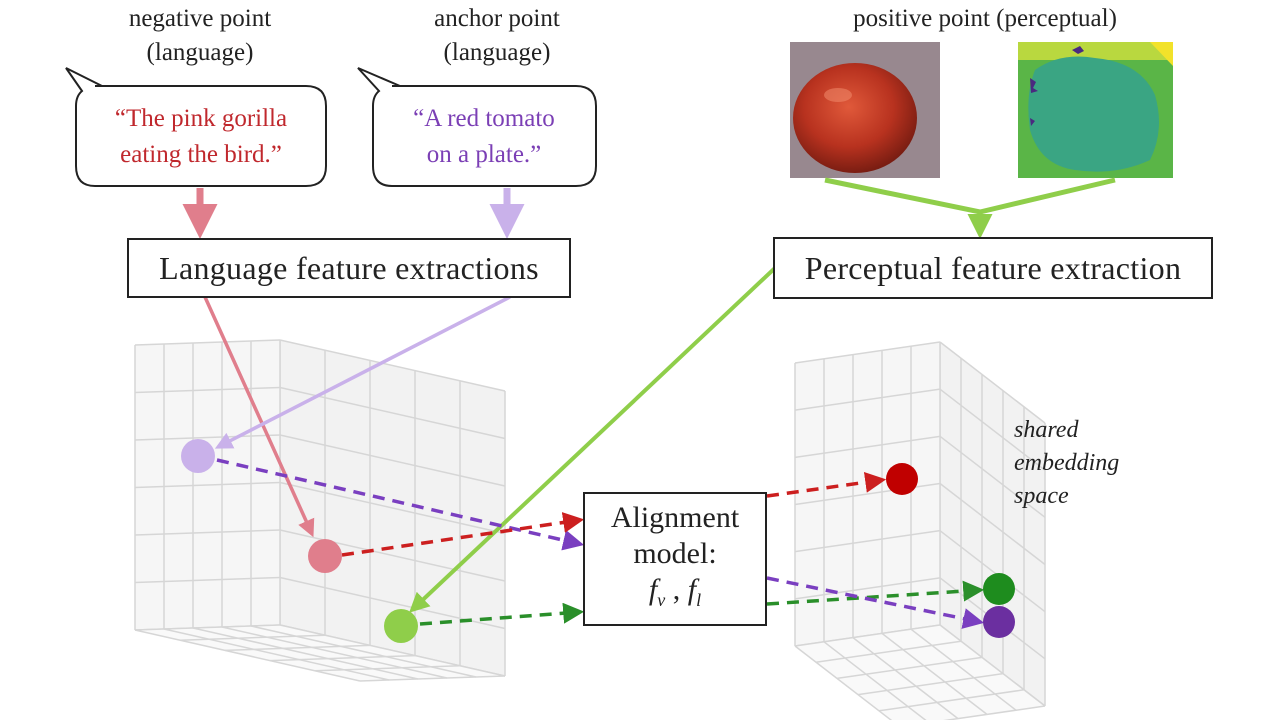 This screenshot has width=1277, height=720. Describe the element at coordinates (401, 626) in the screenshot. I see `positive-point-dot` at that location.